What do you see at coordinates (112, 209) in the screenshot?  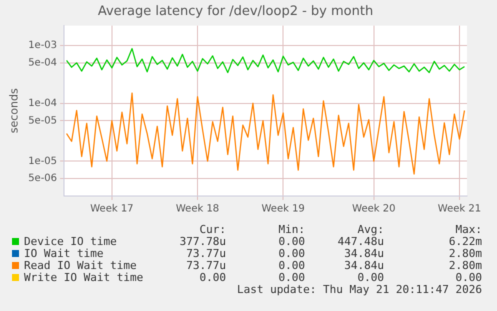 I see `x-tick-label: Week 17` at bounding box center [112, 209].